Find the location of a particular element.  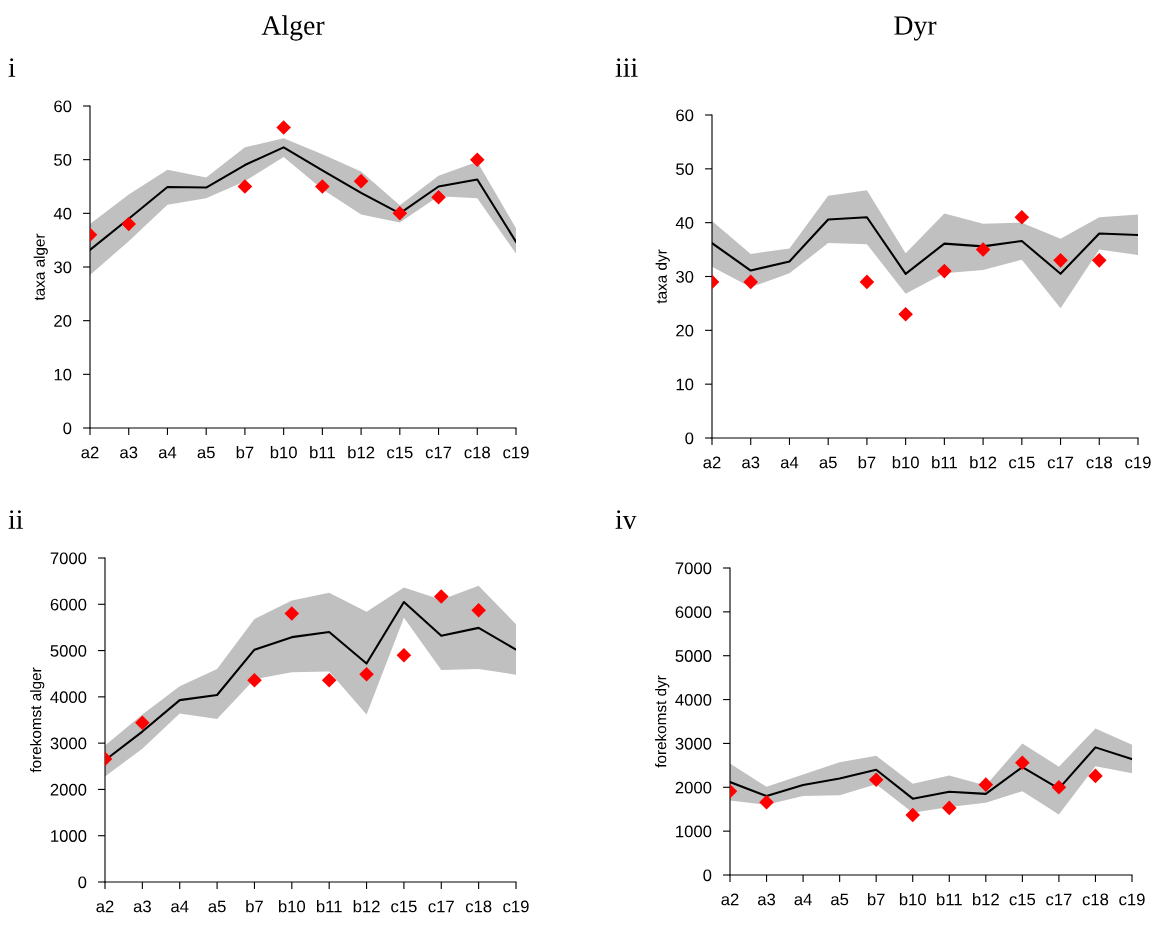

y-tick-label: 1000 is located at coordinates (694, 831).